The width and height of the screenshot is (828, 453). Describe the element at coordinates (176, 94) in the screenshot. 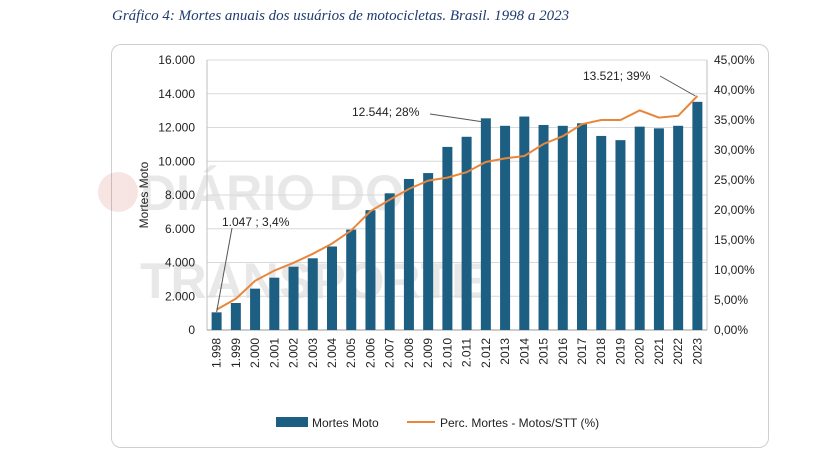

I see `y-left-tick-label: 14.000` at that location.